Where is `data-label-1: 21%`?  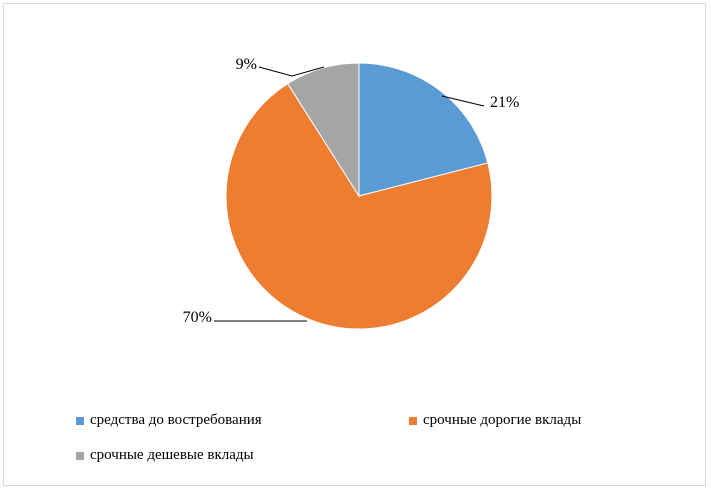
data-label-1: 21% is located at coordinates (504, 102).